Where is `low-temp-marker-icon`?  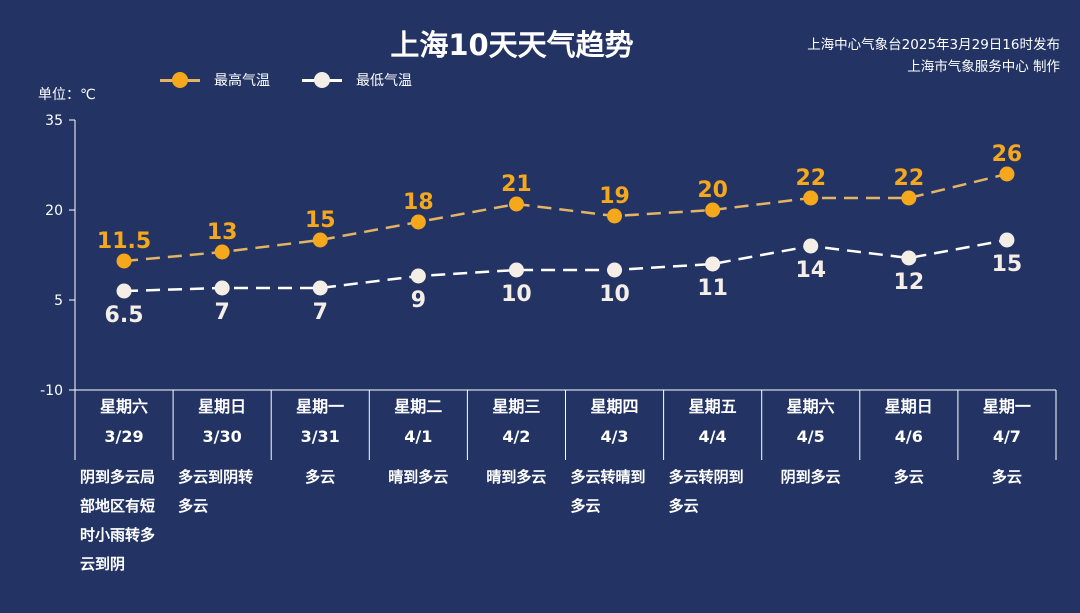
low-temp-marker-icon is located at coordinates (322, 80).